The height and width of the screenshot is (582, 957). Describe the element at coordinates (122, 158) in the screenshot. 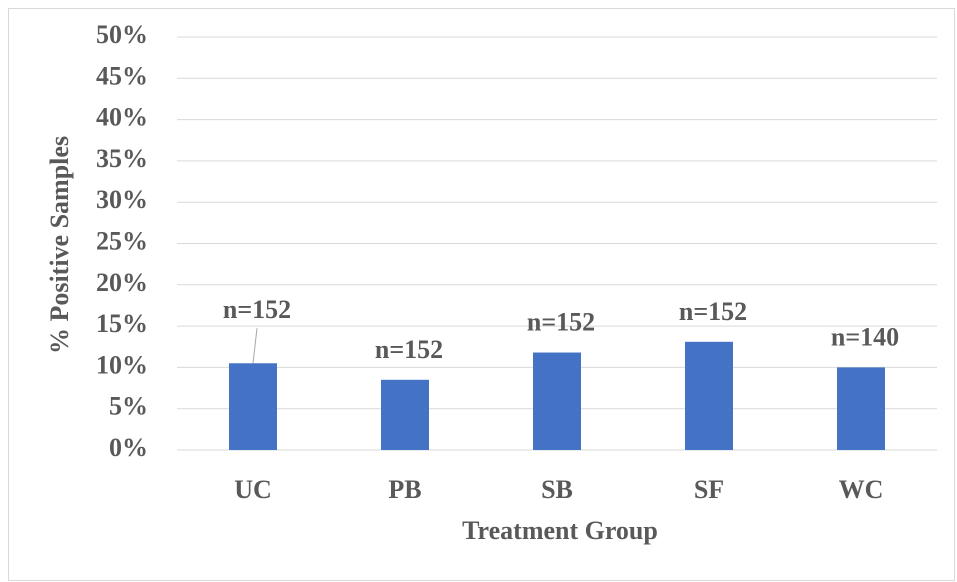

I see `y-tick-label: 35%` at that location.